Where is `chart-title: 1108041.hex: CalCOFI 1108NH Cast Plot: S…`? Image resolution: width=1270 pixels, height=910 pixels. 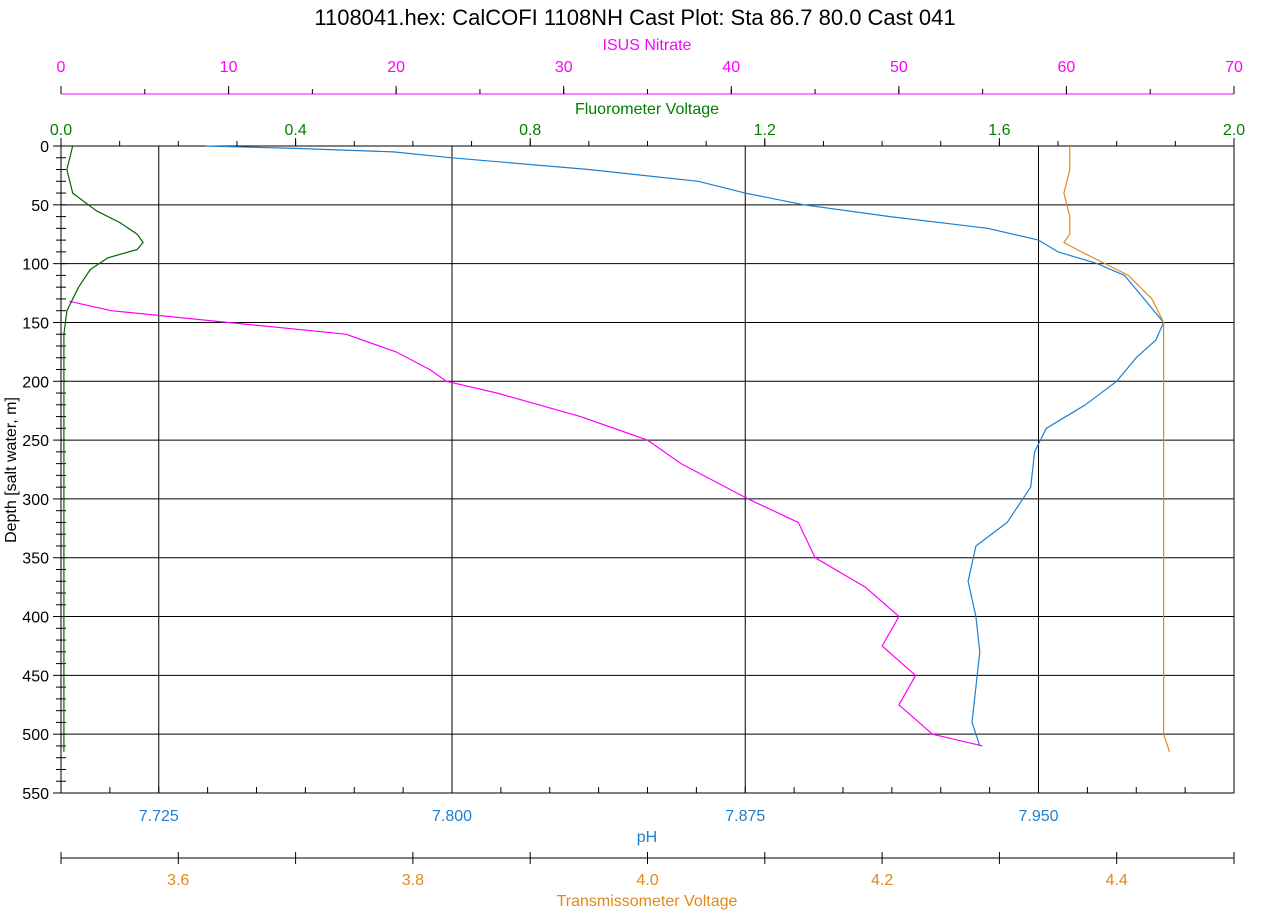
chart-title: 1108041.hex: CalCOFI 1108NH Cast Plot: S… is located at coordinates (634, 17).